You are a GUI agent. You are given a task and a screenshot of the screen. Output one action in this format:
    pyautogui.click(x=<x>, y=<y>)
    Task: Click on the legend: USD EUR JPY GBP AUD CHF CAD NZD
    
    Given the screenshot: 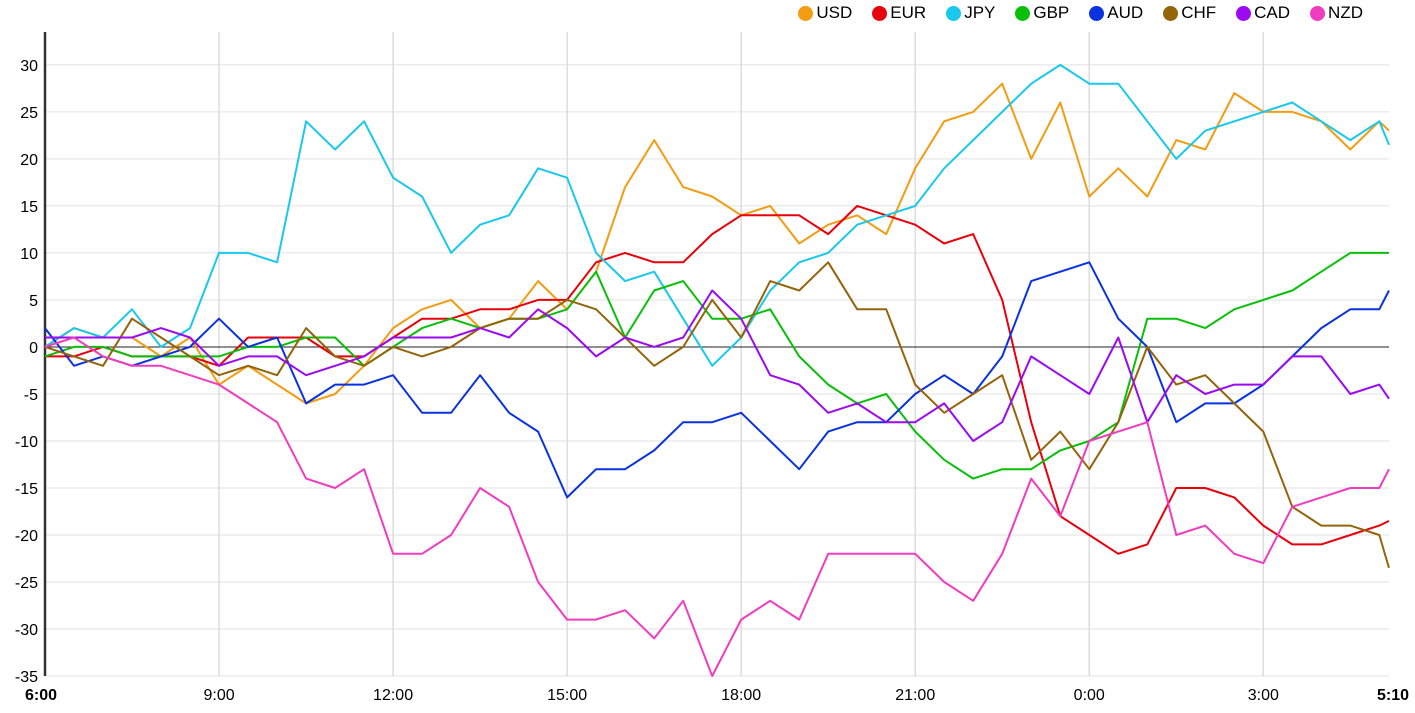 What is the action you would take?
    pyautogui.click(x=1080, y=13)
    